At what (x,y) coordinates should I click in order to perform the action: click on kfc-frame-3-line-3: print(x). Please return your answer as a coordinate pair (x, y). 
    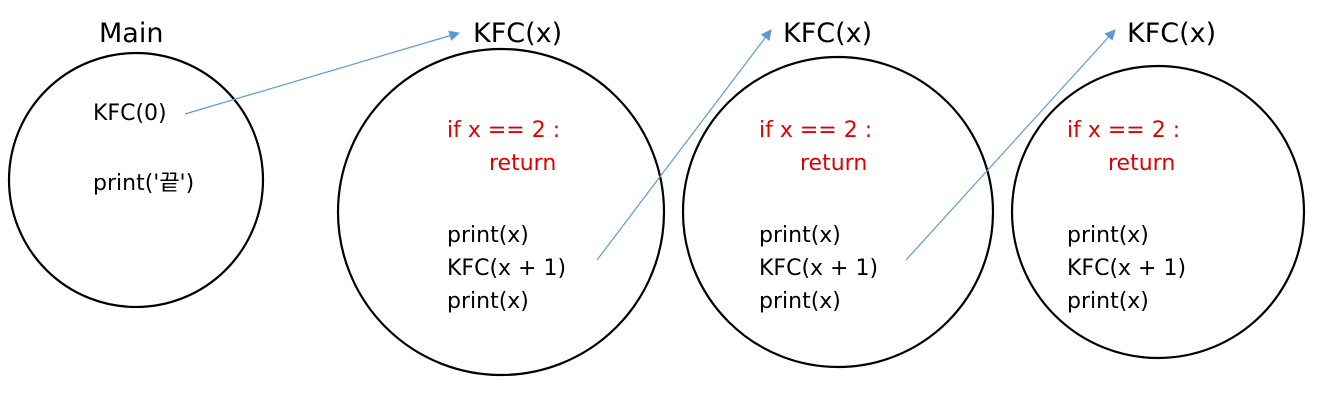
    Looking at the image, I should click on (1108, 301).